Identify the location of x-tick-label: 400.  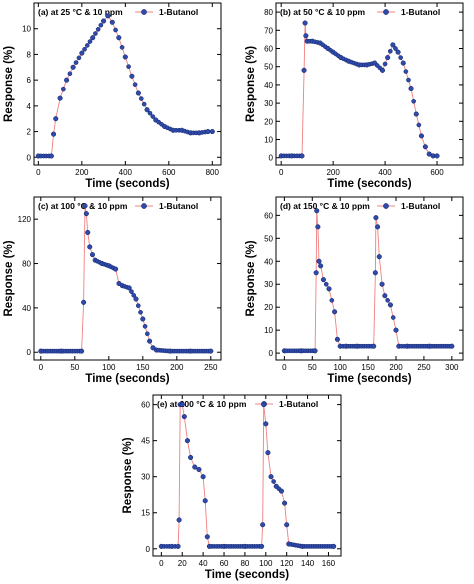
(385, 172).